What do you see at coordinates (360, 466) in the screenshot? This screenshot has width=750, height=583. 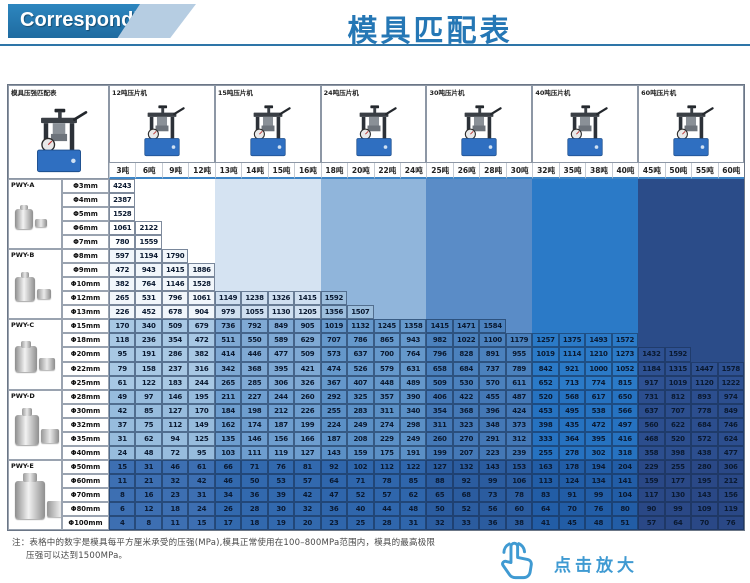 I see `pressure-cell: 102` at bounding box center [360, 466].